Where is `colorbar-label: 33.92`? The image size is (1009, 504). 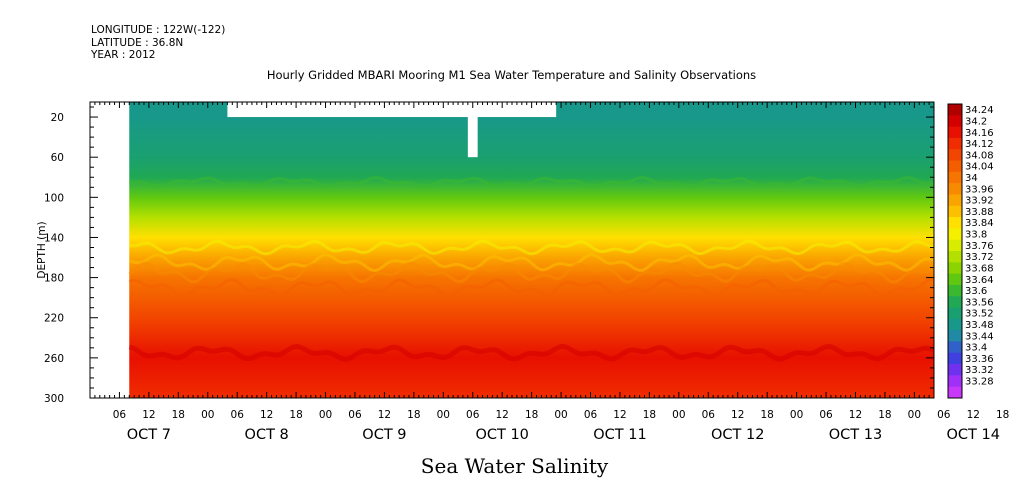 colorbar-label: 33.92 is located at coordinates (979, 201).